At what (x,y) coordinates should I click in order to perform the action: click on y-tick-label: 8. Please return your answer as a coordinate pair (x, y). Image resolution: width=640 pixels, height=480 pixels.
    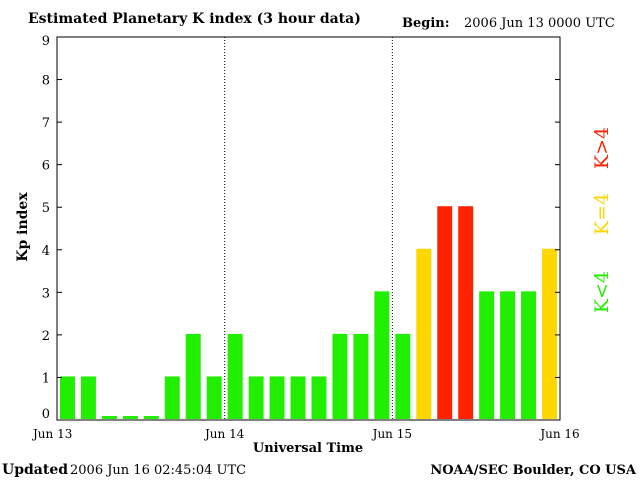
    Looking at the image, I should click on (46, 81).